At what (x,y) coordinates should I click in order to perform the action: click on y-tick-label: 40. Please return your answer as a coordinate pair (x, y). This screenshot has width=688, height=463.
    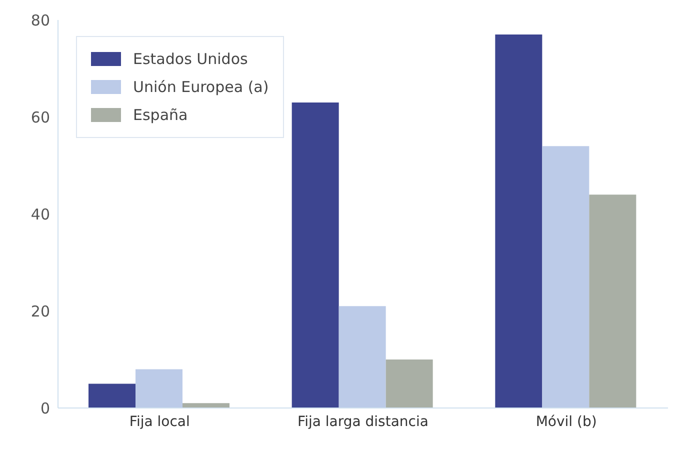
    Looking at the image, I should click on (40, 214).